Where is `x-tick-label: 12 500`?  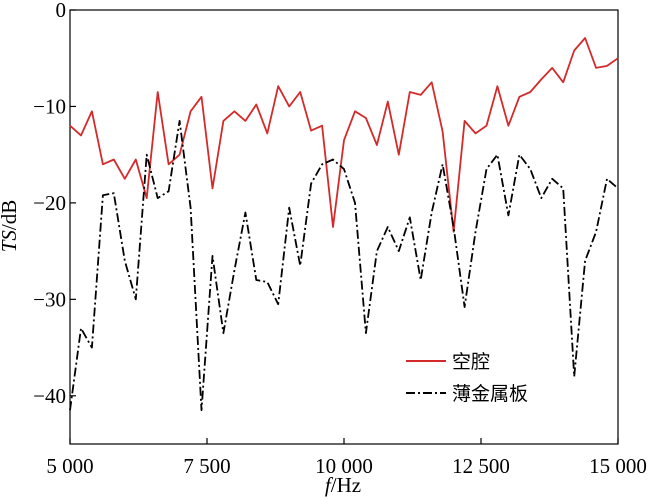
x-tick-label: 12 500 is located at coordinates (481, 466).